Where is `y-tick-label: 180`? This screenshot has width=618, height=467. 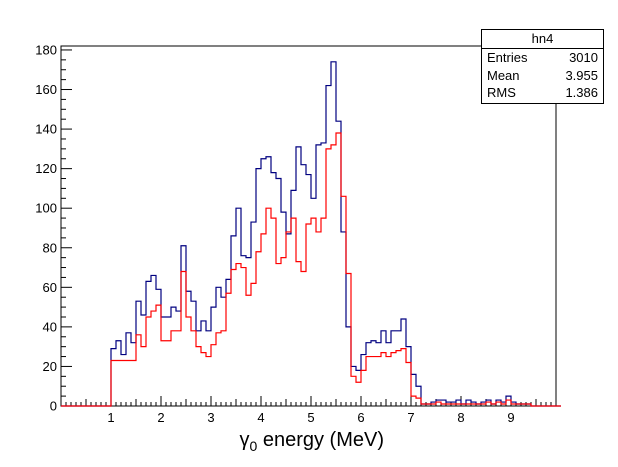 y-tick-label: 180 is located at coordinates (46, 49).